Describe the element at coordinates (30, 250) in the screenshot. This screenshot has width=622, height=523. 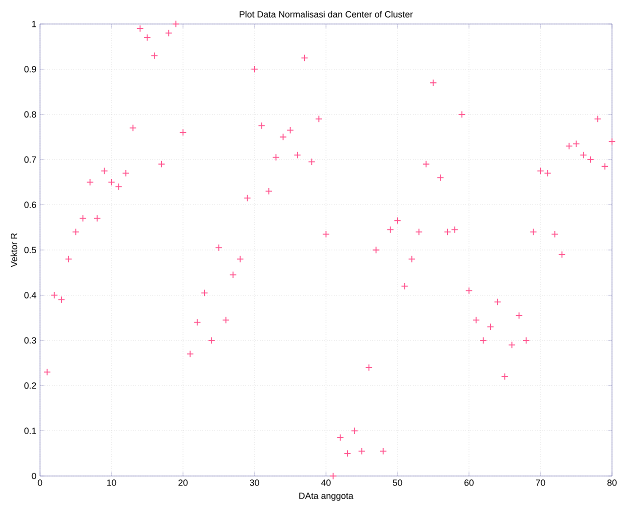
I see `y-tick-label: 0.5` at that location.